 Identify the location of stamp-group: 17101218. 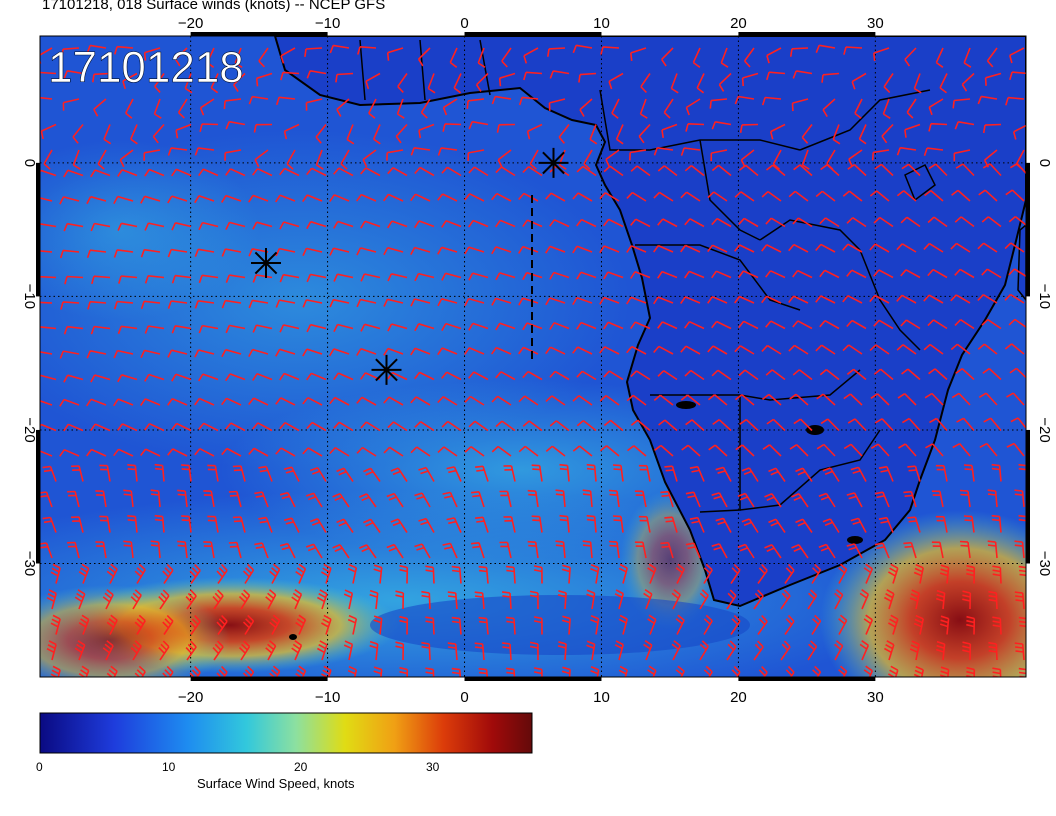
(146, 68).